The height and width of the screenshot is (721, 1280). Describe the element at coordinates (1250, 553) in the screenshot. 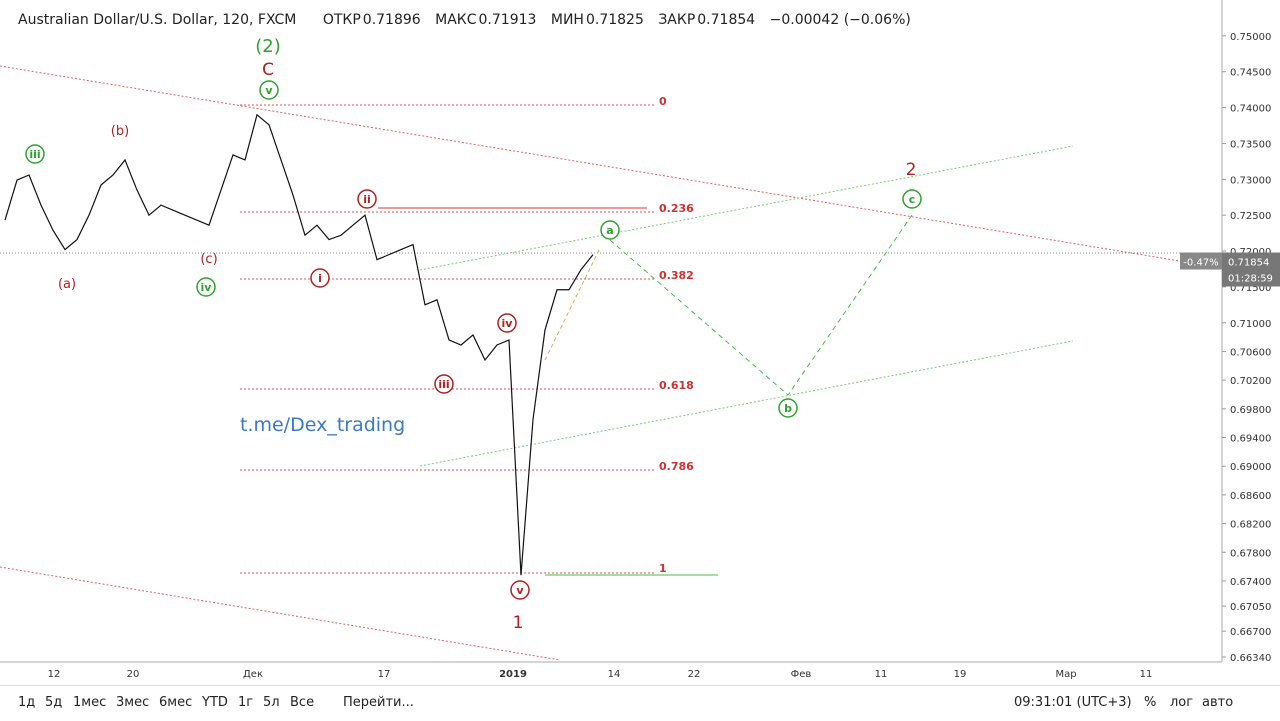

I see `y-tick-label: 0.67800` at that location.